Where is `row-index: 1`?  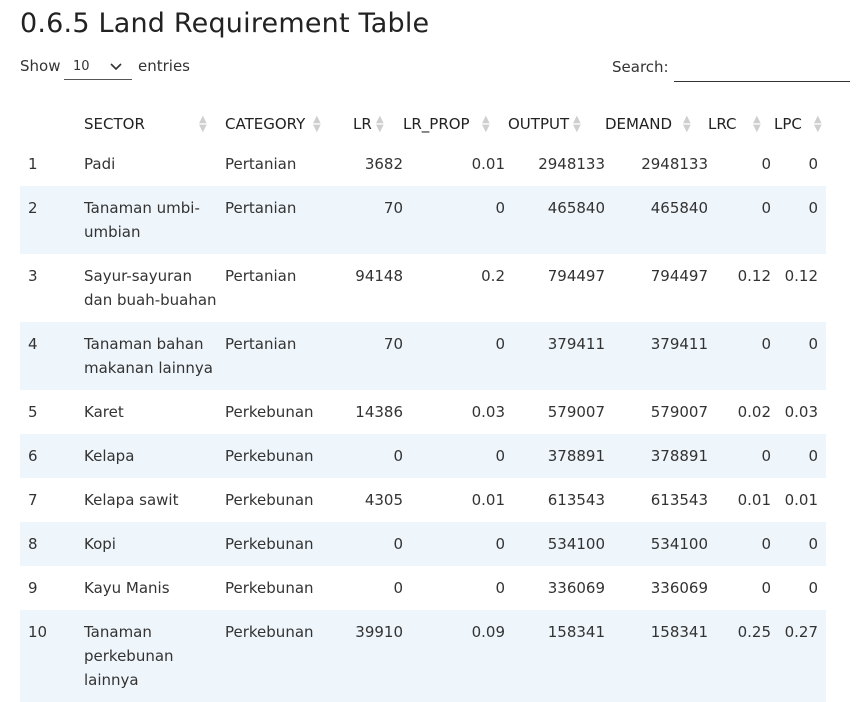
row-index: 1 is located at coordinates (41, 165).